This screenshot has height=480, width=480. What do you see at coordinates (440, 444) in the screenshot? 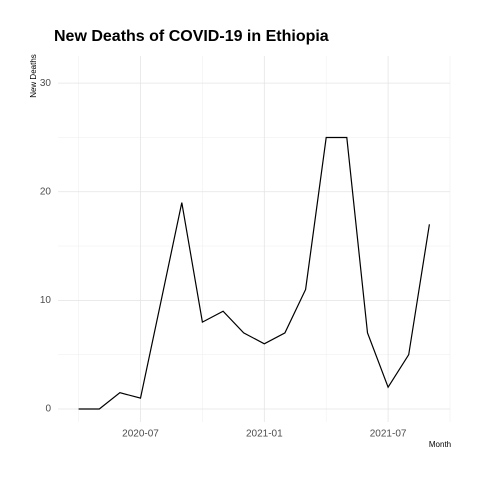
I see `x-axis-label: Month` at bounding box center [440, 444].